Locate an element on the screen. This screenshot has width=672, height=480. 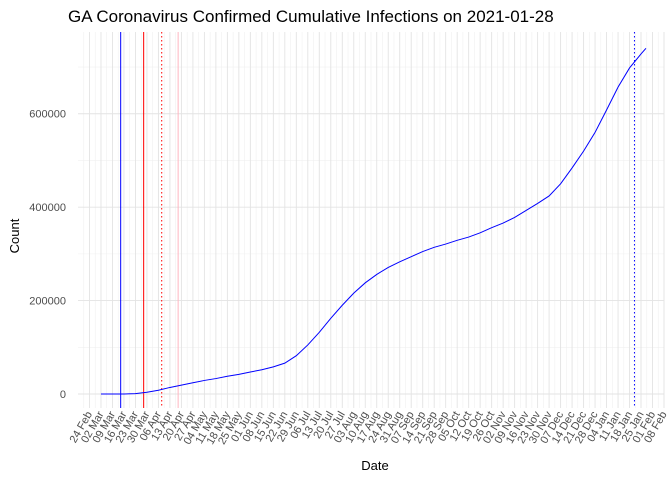
y-tick-label: 400000 is located at coordinates (47, 208).